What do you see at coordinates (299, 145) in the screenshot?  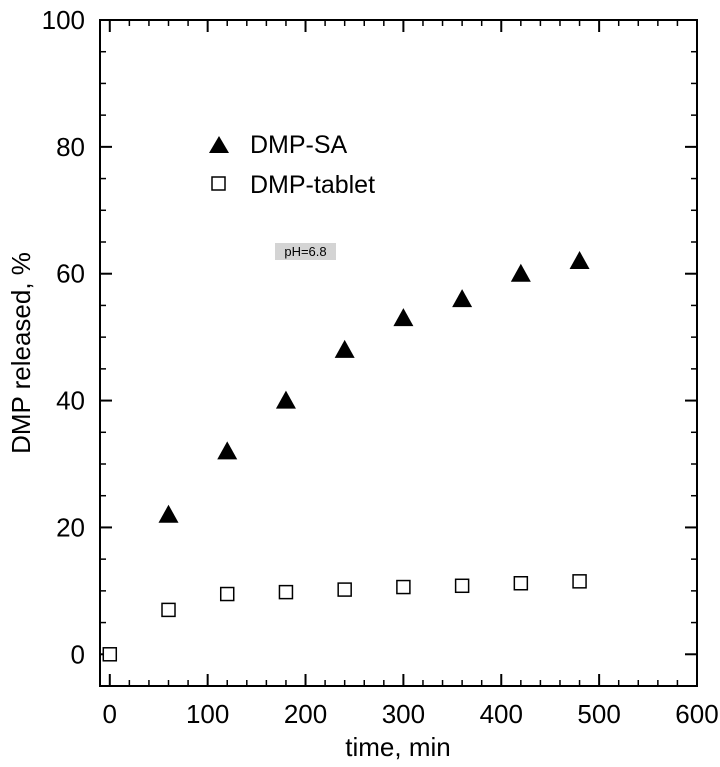 I see `legend-label-dmp-sa: DMP-SA` at bounding box center [299, 145].